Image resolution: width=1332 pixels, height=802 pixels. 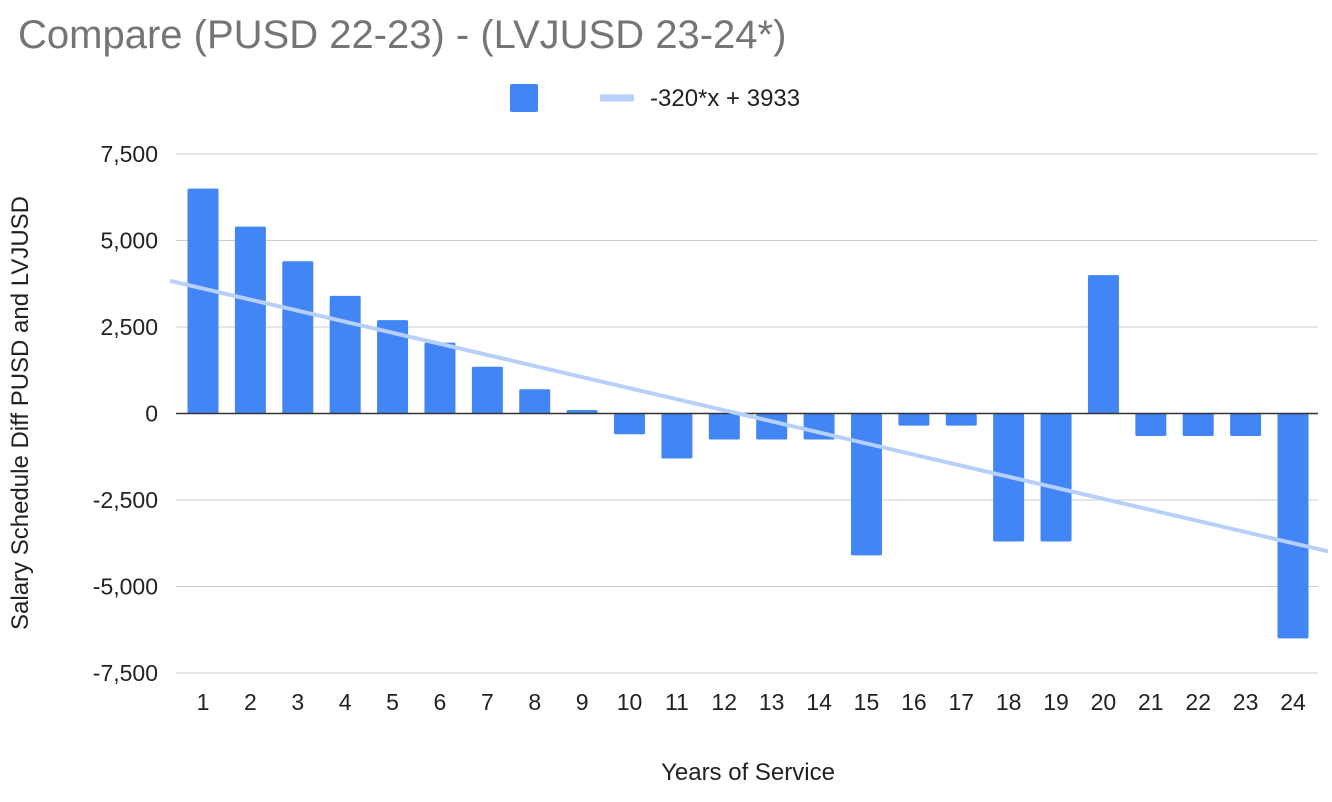 What do you see at coordinates (125, 673) in the screenshot?
I see `y-tick-label: -7,500` at bounding box center [125, 673].